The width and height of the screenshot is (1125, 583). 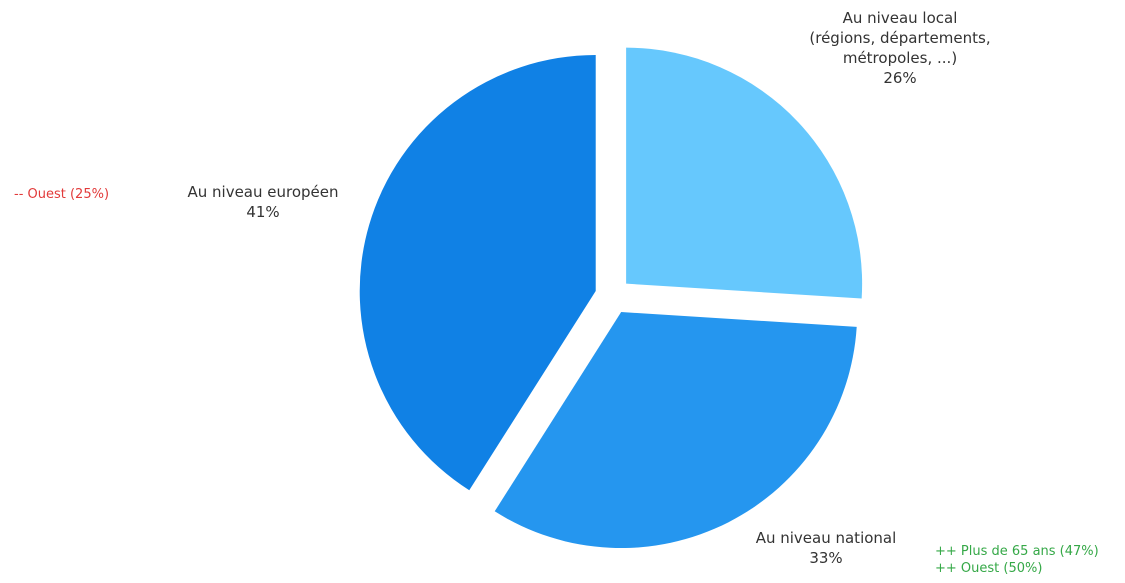 What do you see at coordinates (900, 78) in the screenshot?
I see `slice-value-local: 26%` at bounding box center [900, 78].